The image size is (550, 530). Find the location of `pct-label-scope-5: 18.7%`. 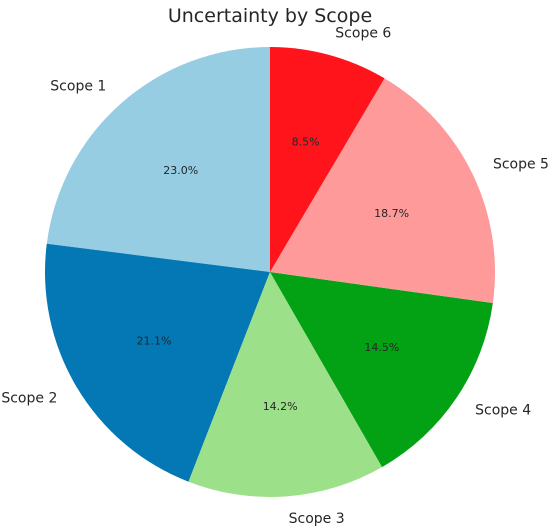

pct-label-scope-5: 18.7% is located at coordinates (391, 213).